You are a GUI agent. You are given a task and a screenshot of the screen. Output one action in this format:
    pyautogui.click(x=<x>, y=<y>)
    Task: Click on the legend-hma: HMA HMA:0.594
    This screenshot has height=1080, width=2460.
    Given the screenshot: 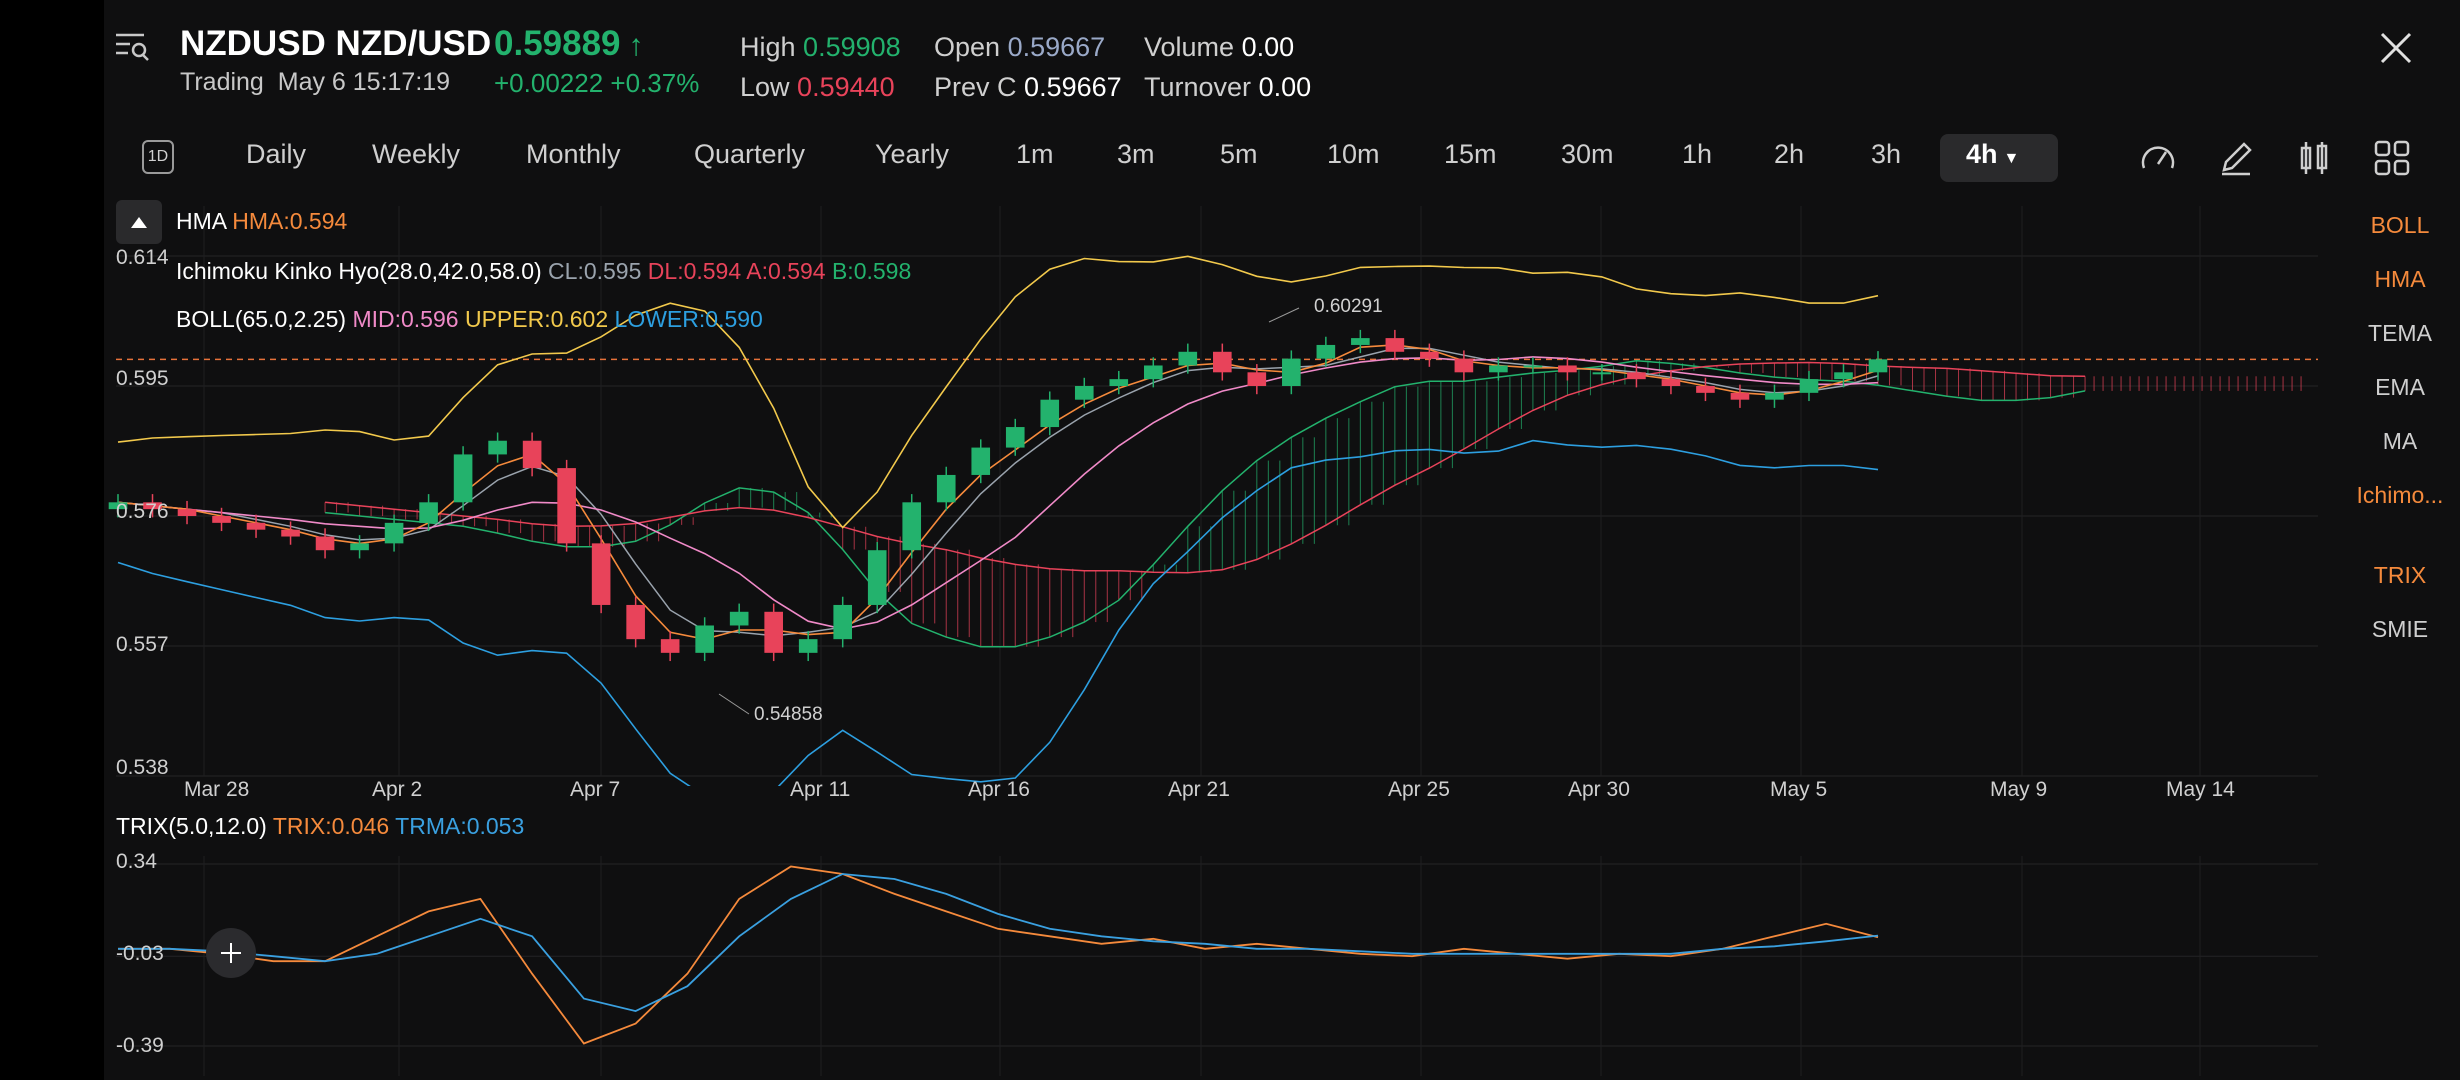 What is the action you would take?
    pyautogui.click(x=261, y=221)
    